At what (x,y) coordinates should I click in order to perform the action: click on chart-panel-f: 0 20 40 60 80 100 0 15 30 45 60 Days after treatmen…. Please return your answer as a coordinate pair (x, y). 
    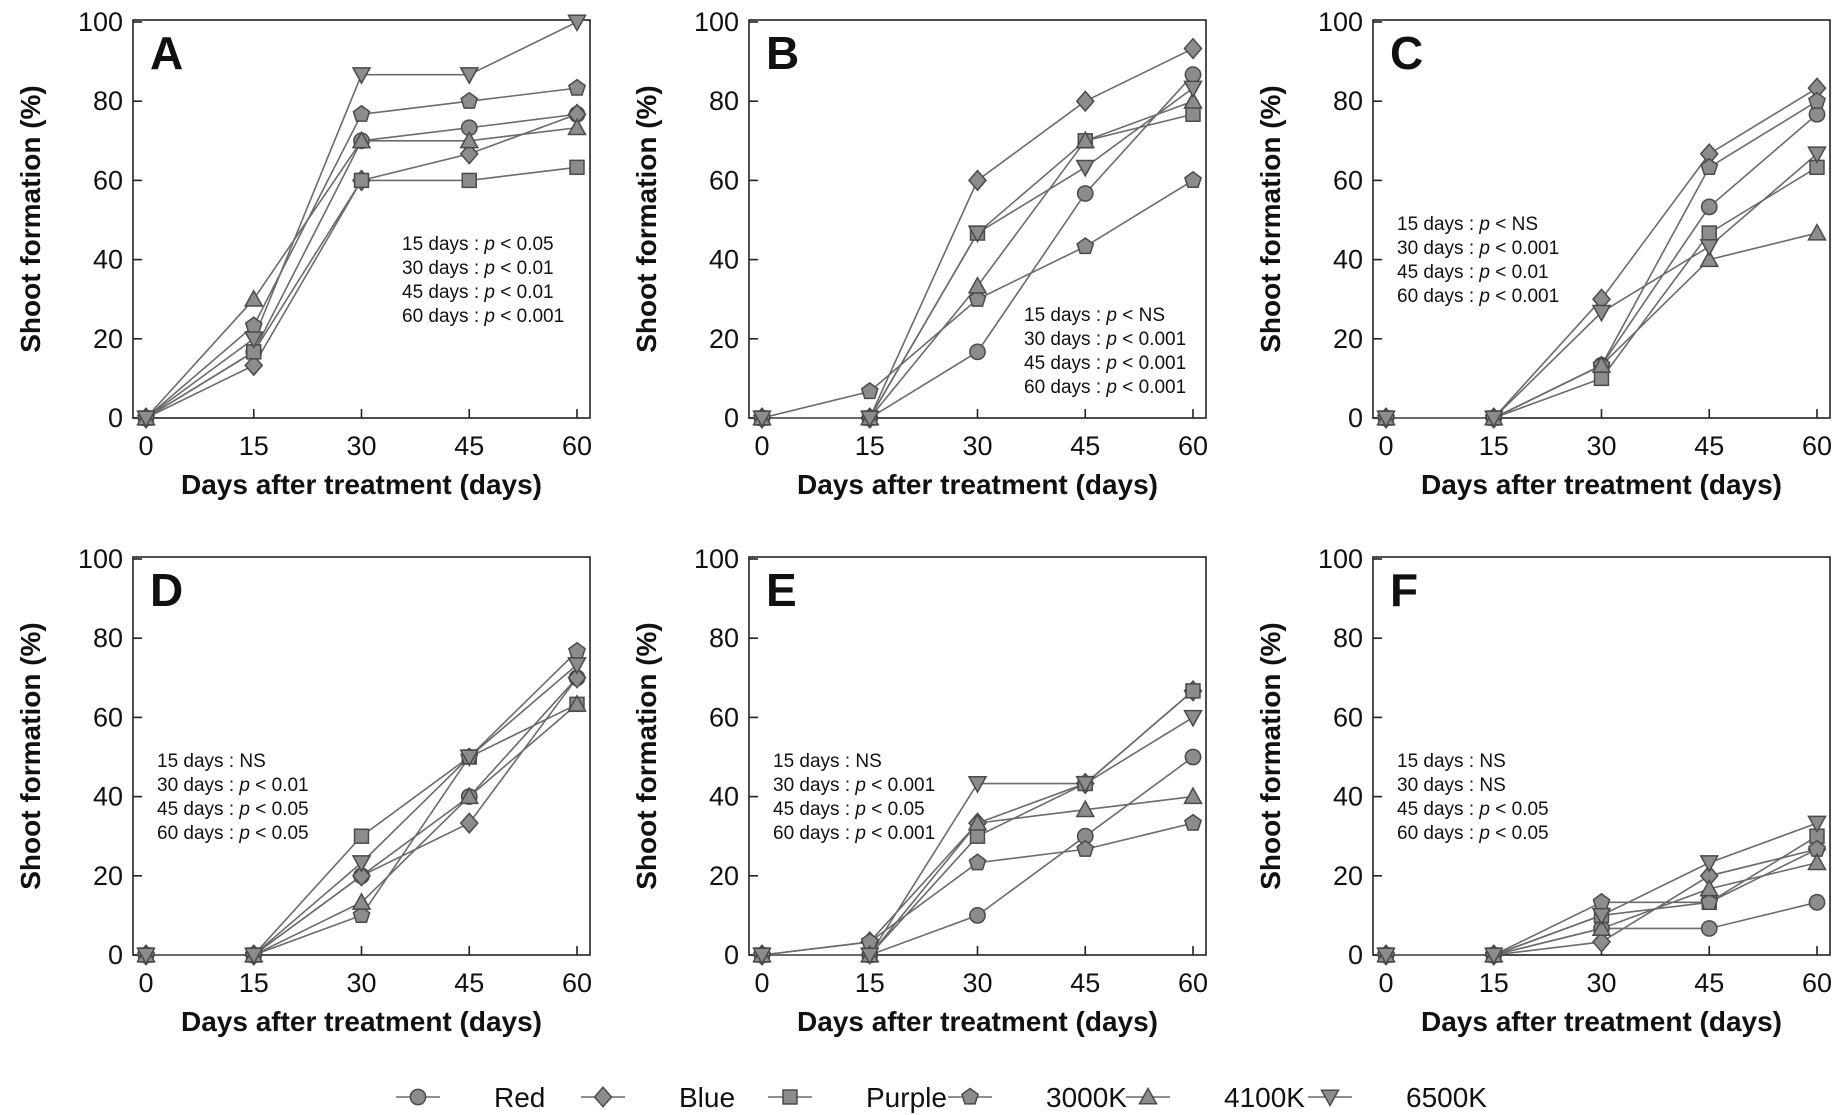
    Looking at the image, I should click on (1543, 790).